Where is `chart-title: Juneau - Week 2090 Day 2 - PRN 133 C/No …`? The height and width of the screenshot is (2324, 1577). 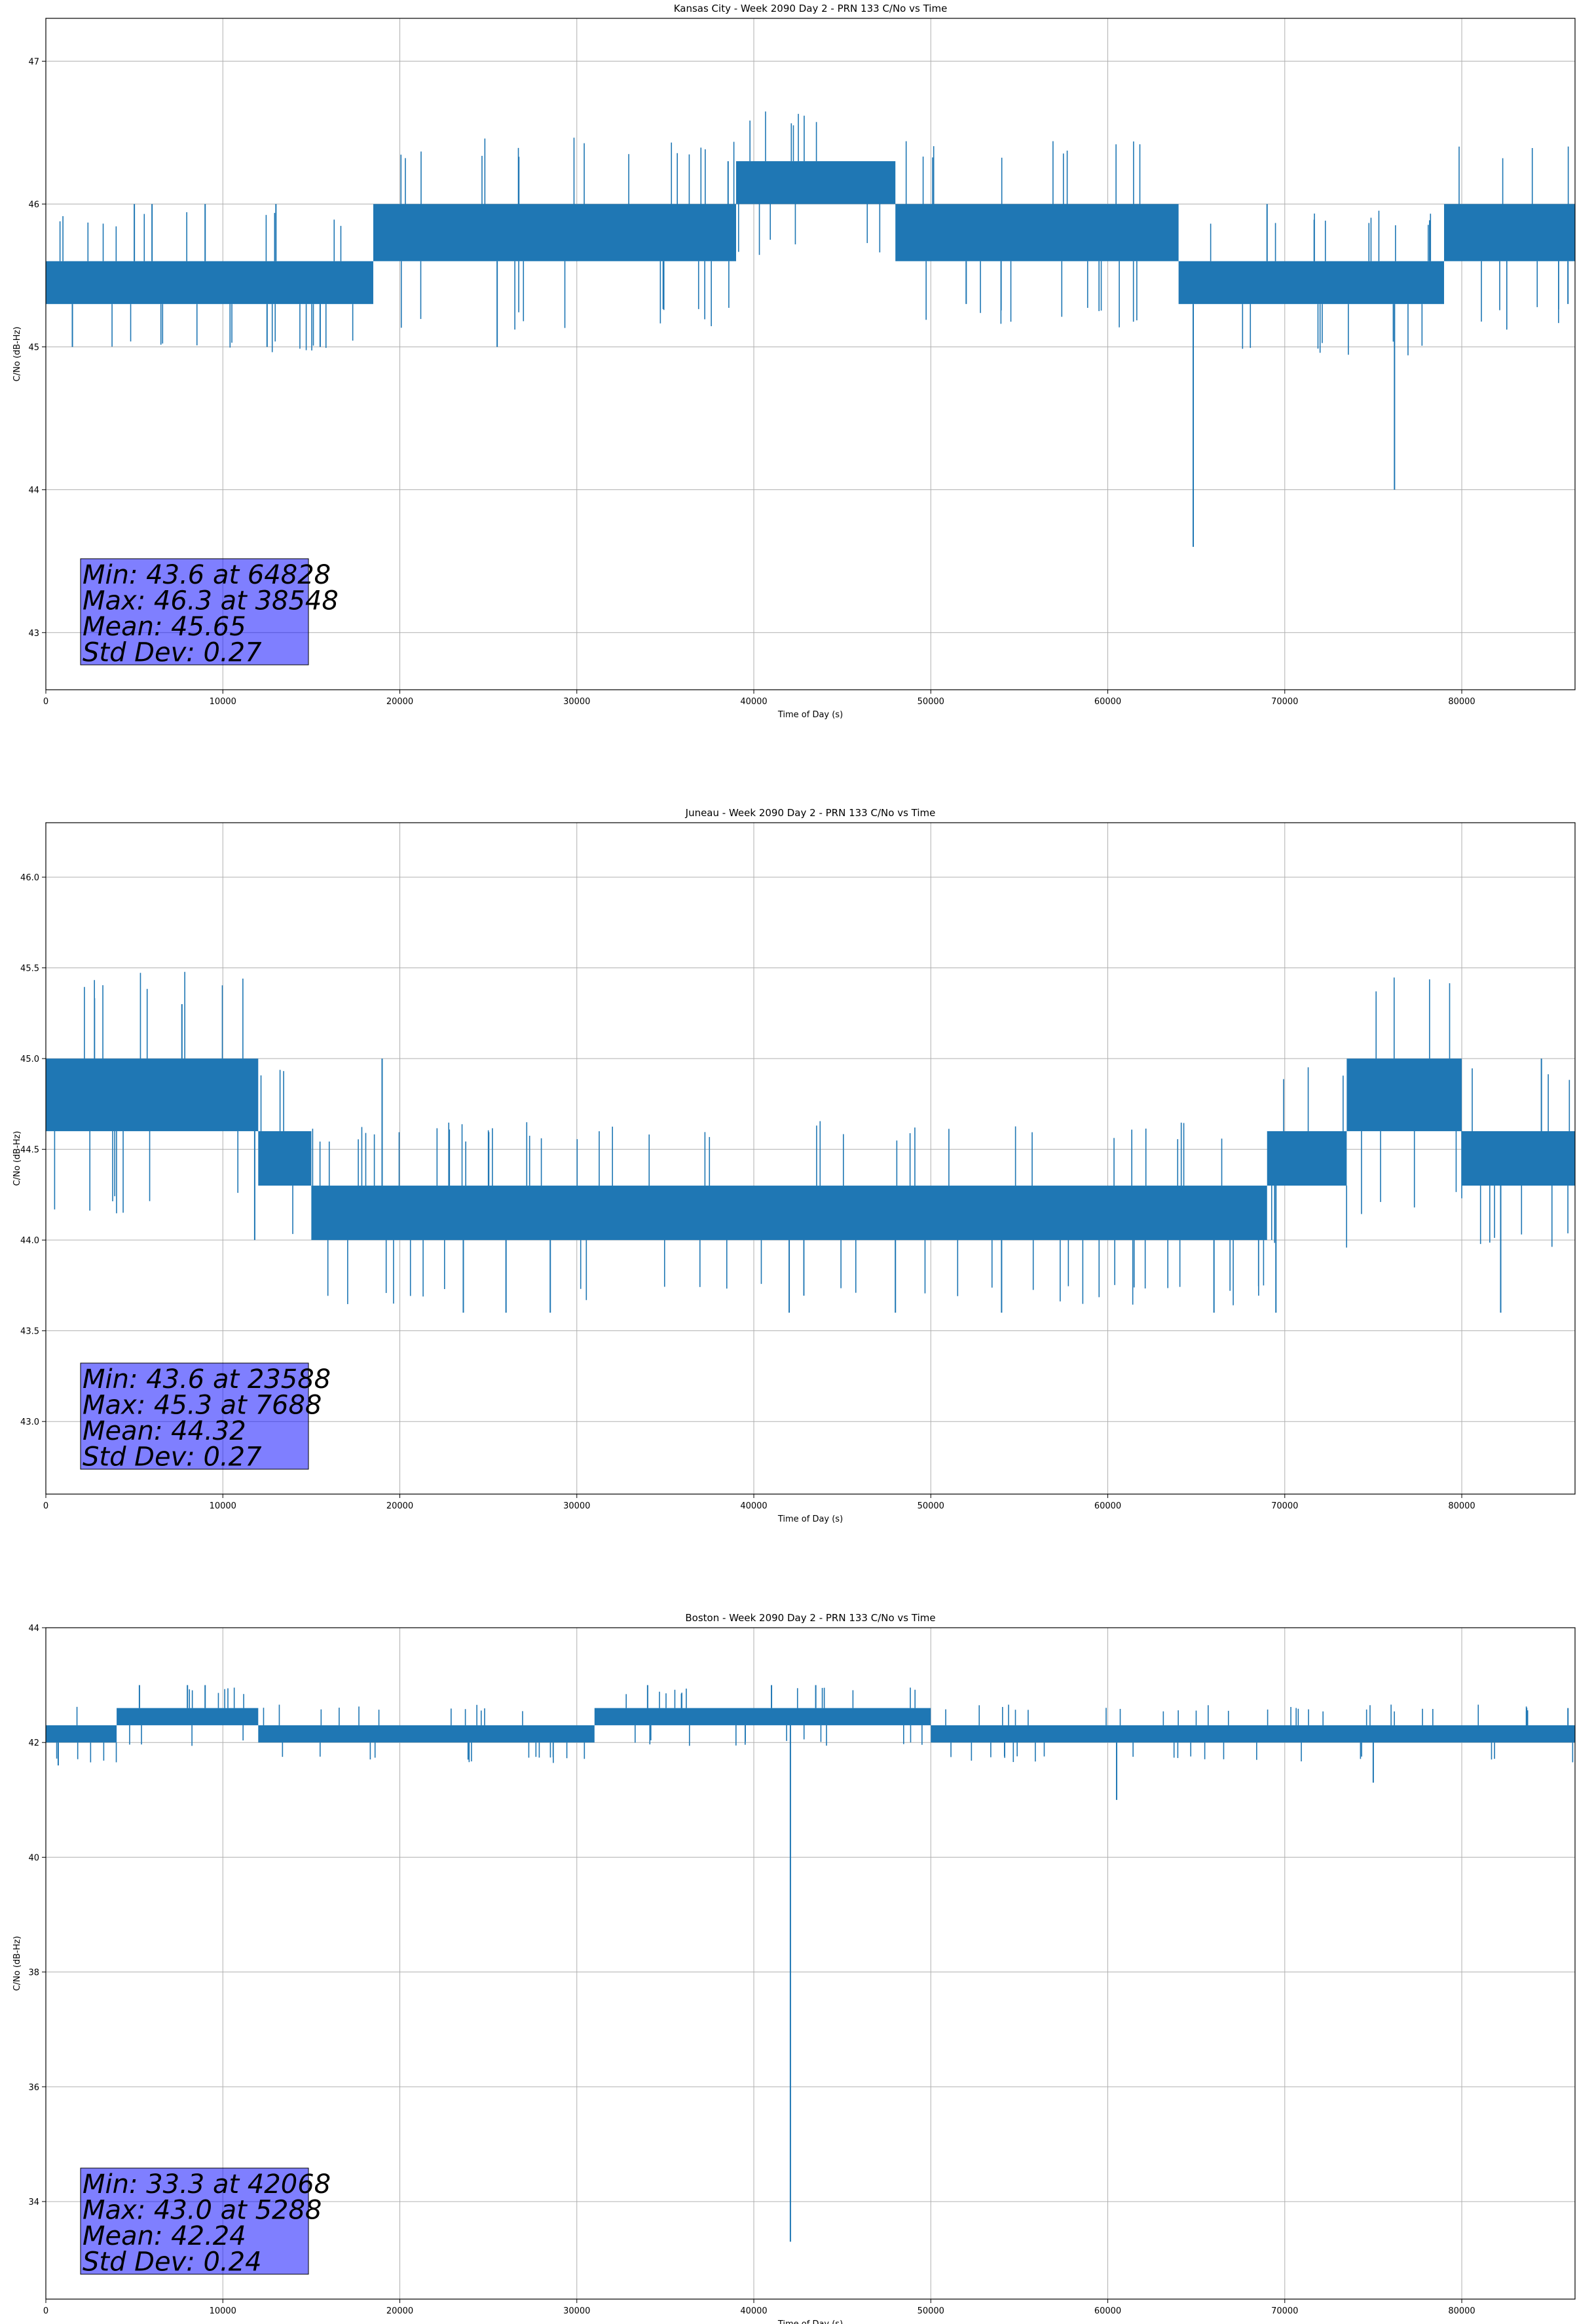
chart-title: Juneau - Week 2090 Day 2 - PRN 133 C/No … is located at coordinates (810, 813).